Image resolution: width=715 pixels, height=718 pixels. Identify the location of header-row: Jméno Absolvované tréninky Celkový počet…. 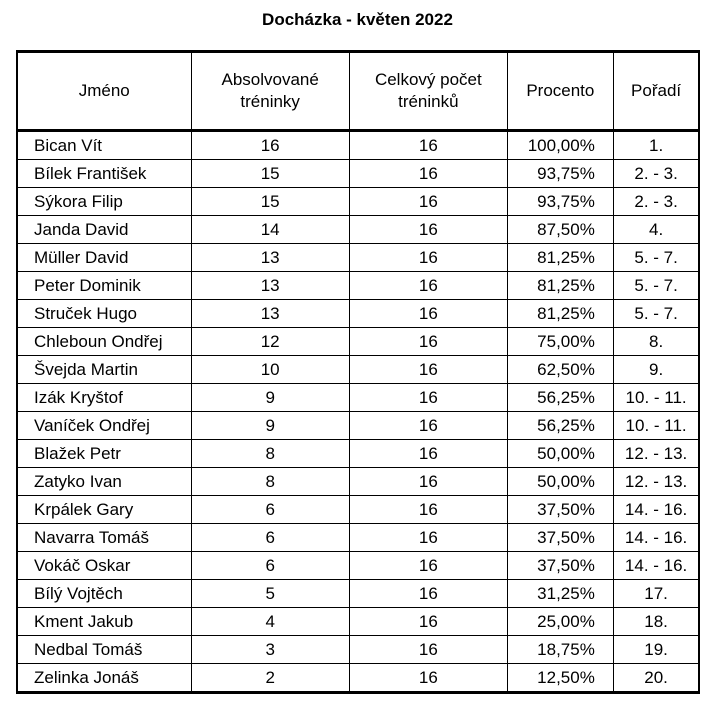
(358, 91).